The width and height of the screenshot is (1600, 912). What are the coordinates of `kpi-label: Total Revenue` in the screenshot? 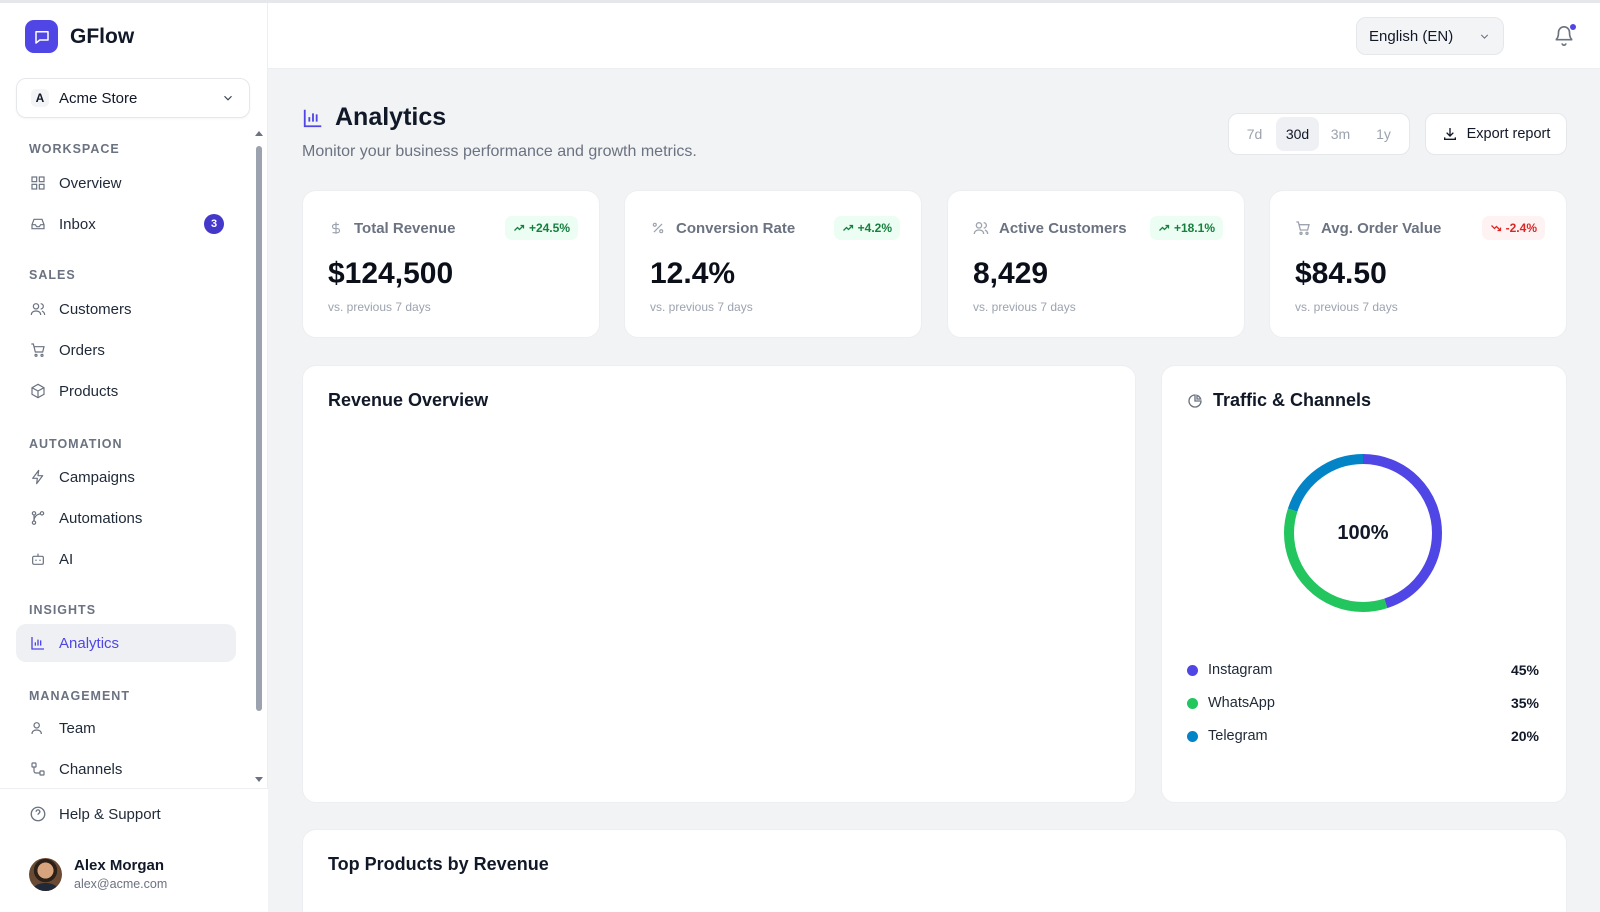 It's located at (405, 228).